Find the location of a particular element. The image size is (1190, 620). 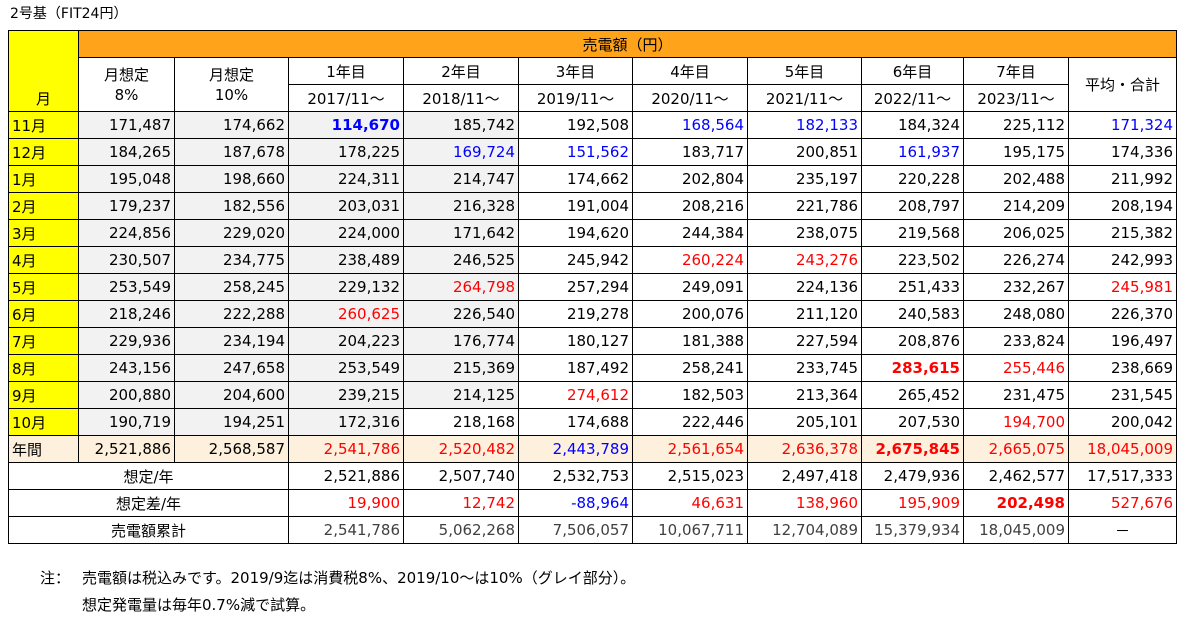

assumed-year-row-value: 2,507,740 is located at coordinates (461, 476).